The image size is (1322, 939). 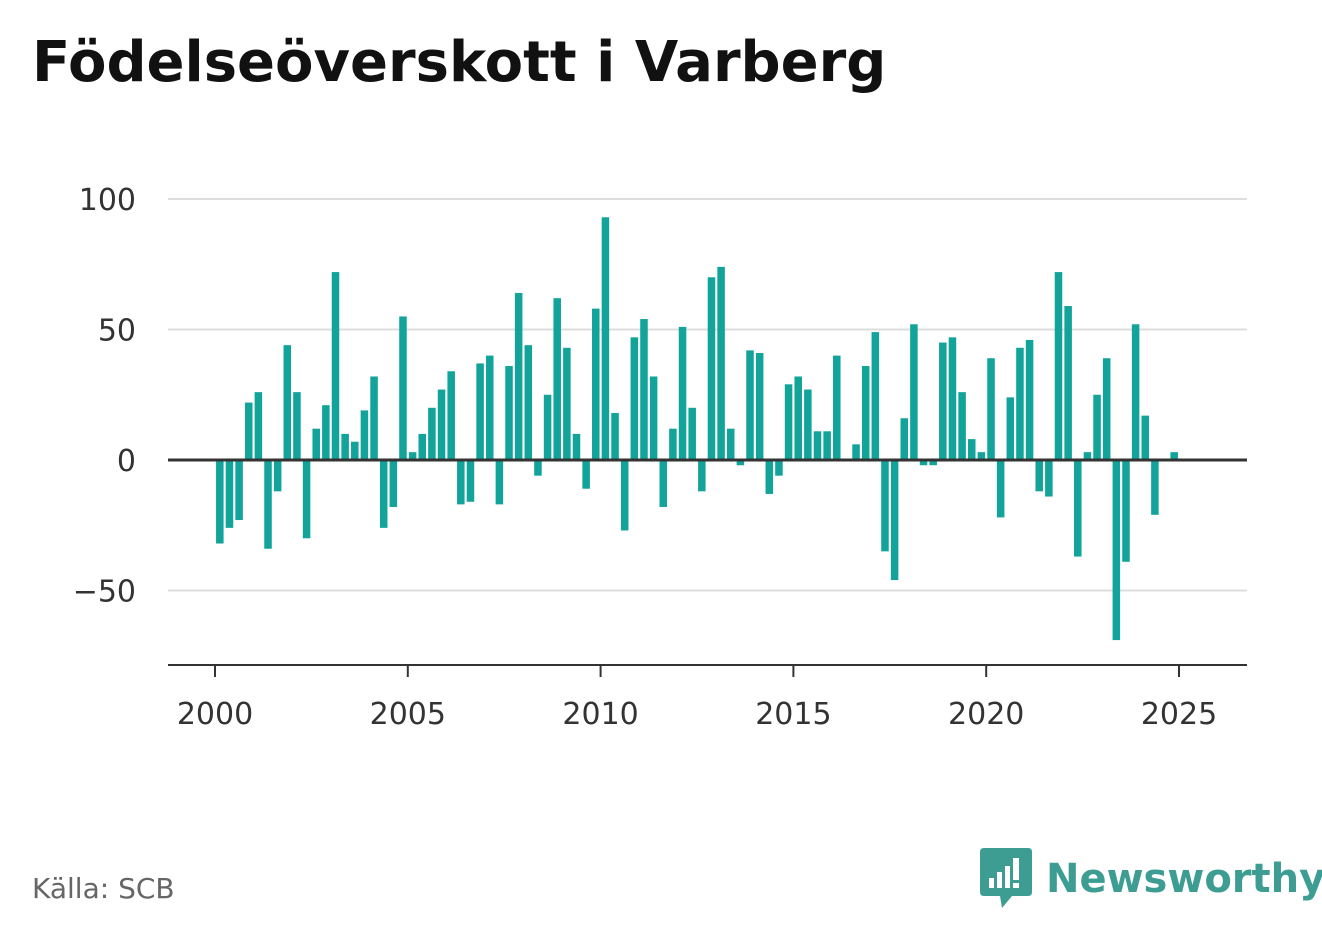 I want to click on x-tick-label: 2025, so click(x=1179, y=714).